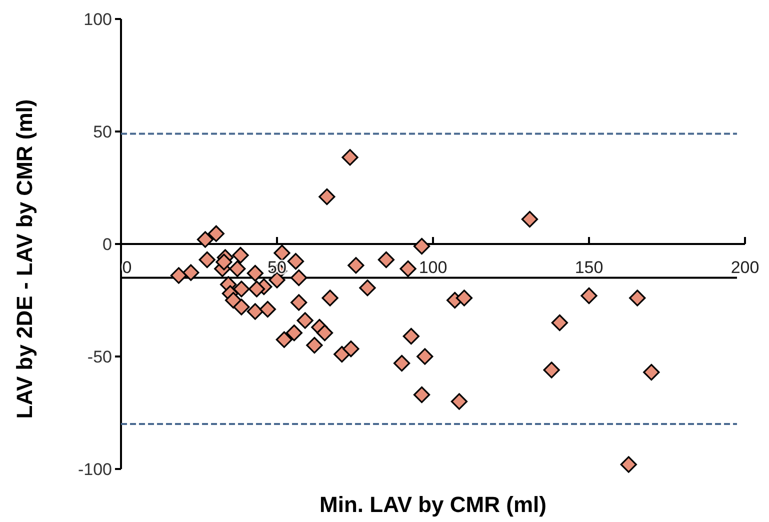 The width and height of the screenshot is (769, 522). Describe the element at coordinates (277, 267) in the screenshot. I see `x-tick-label: 50` at that location.